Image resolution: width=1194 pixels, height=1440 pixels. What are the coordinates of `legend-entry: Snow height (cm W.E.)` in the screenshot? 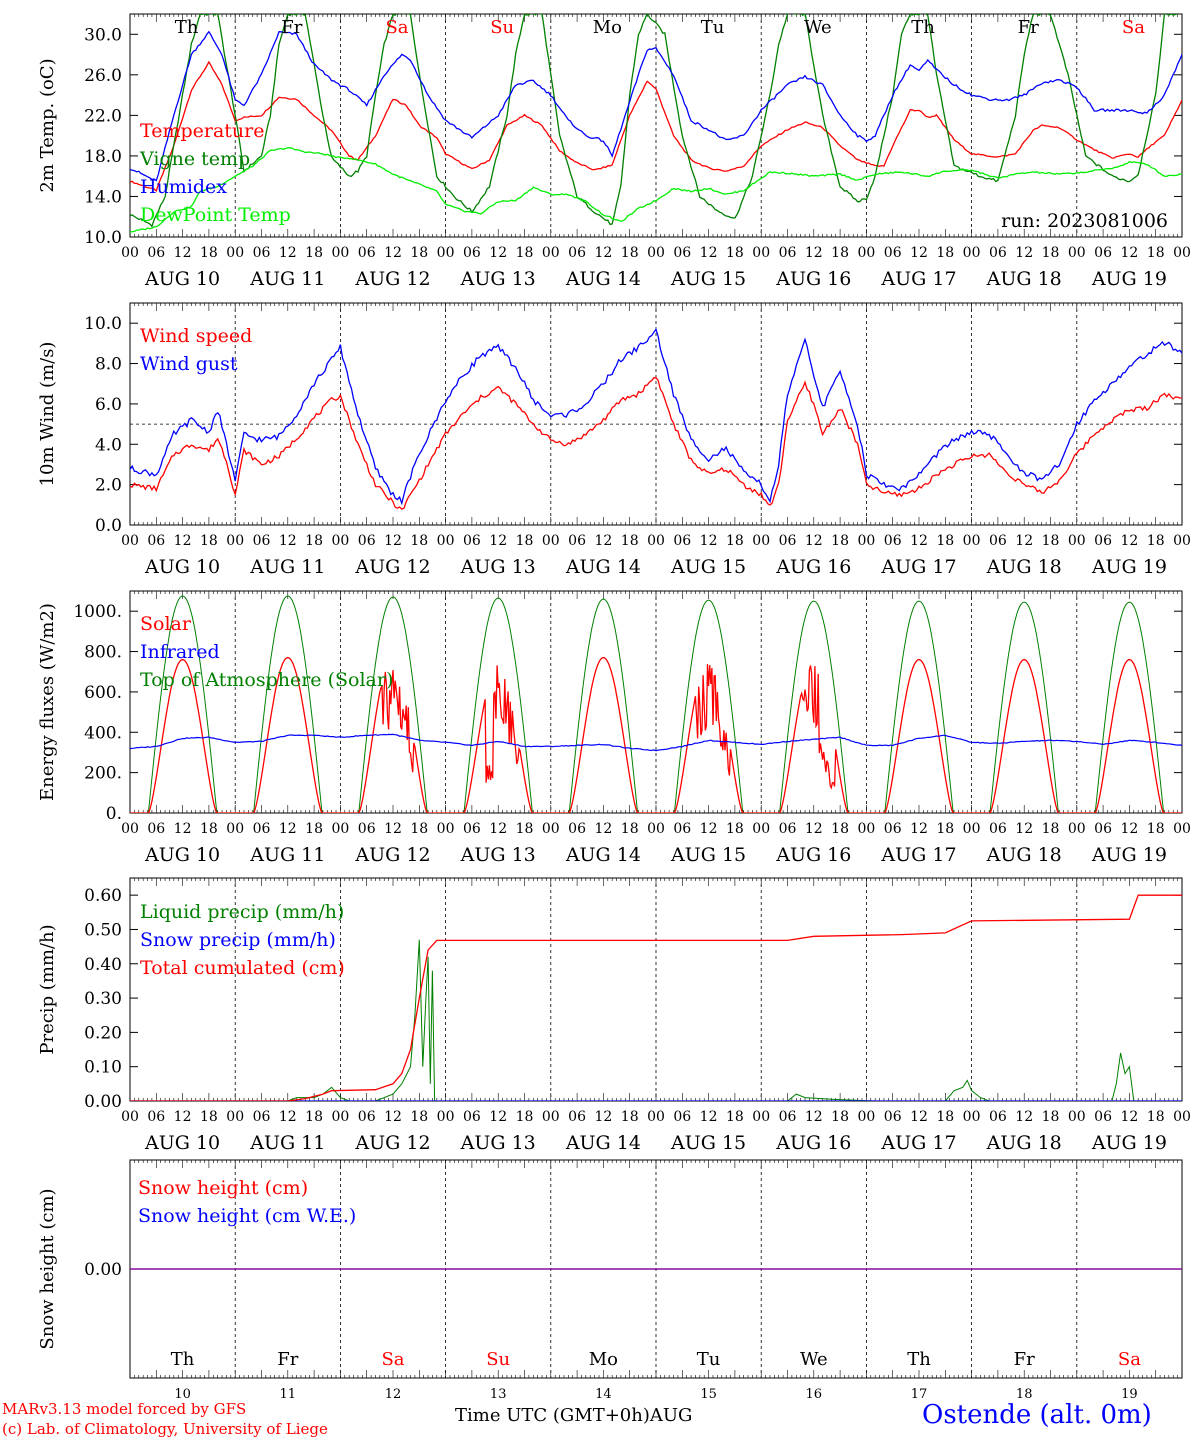 It's located at (247, 1216).